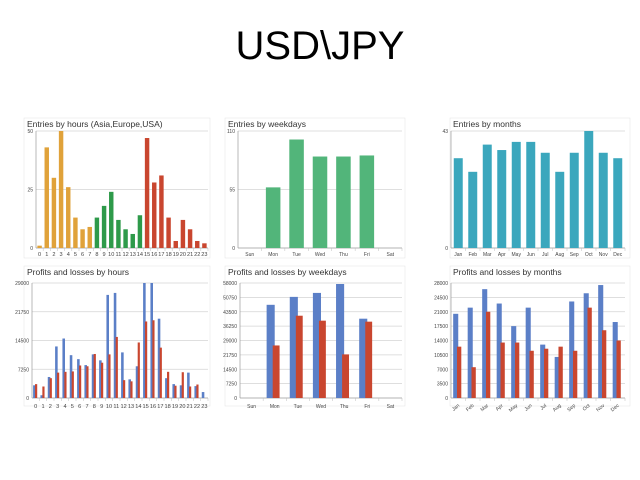 This screenshot has width=640, height=480. What do you see at coordinates (182, 407) in the screenshot?
I see `x-tick-label: 20` at bounding box center [182, 407].